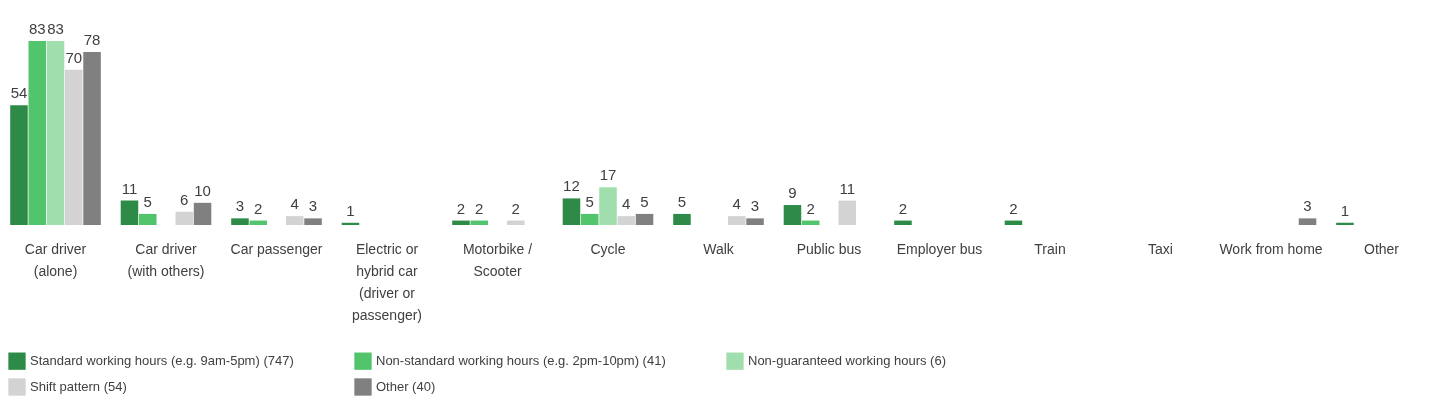  I want to click on x-tick-label: Electric or hybrid car (driver or passenger), so click(387, 281).